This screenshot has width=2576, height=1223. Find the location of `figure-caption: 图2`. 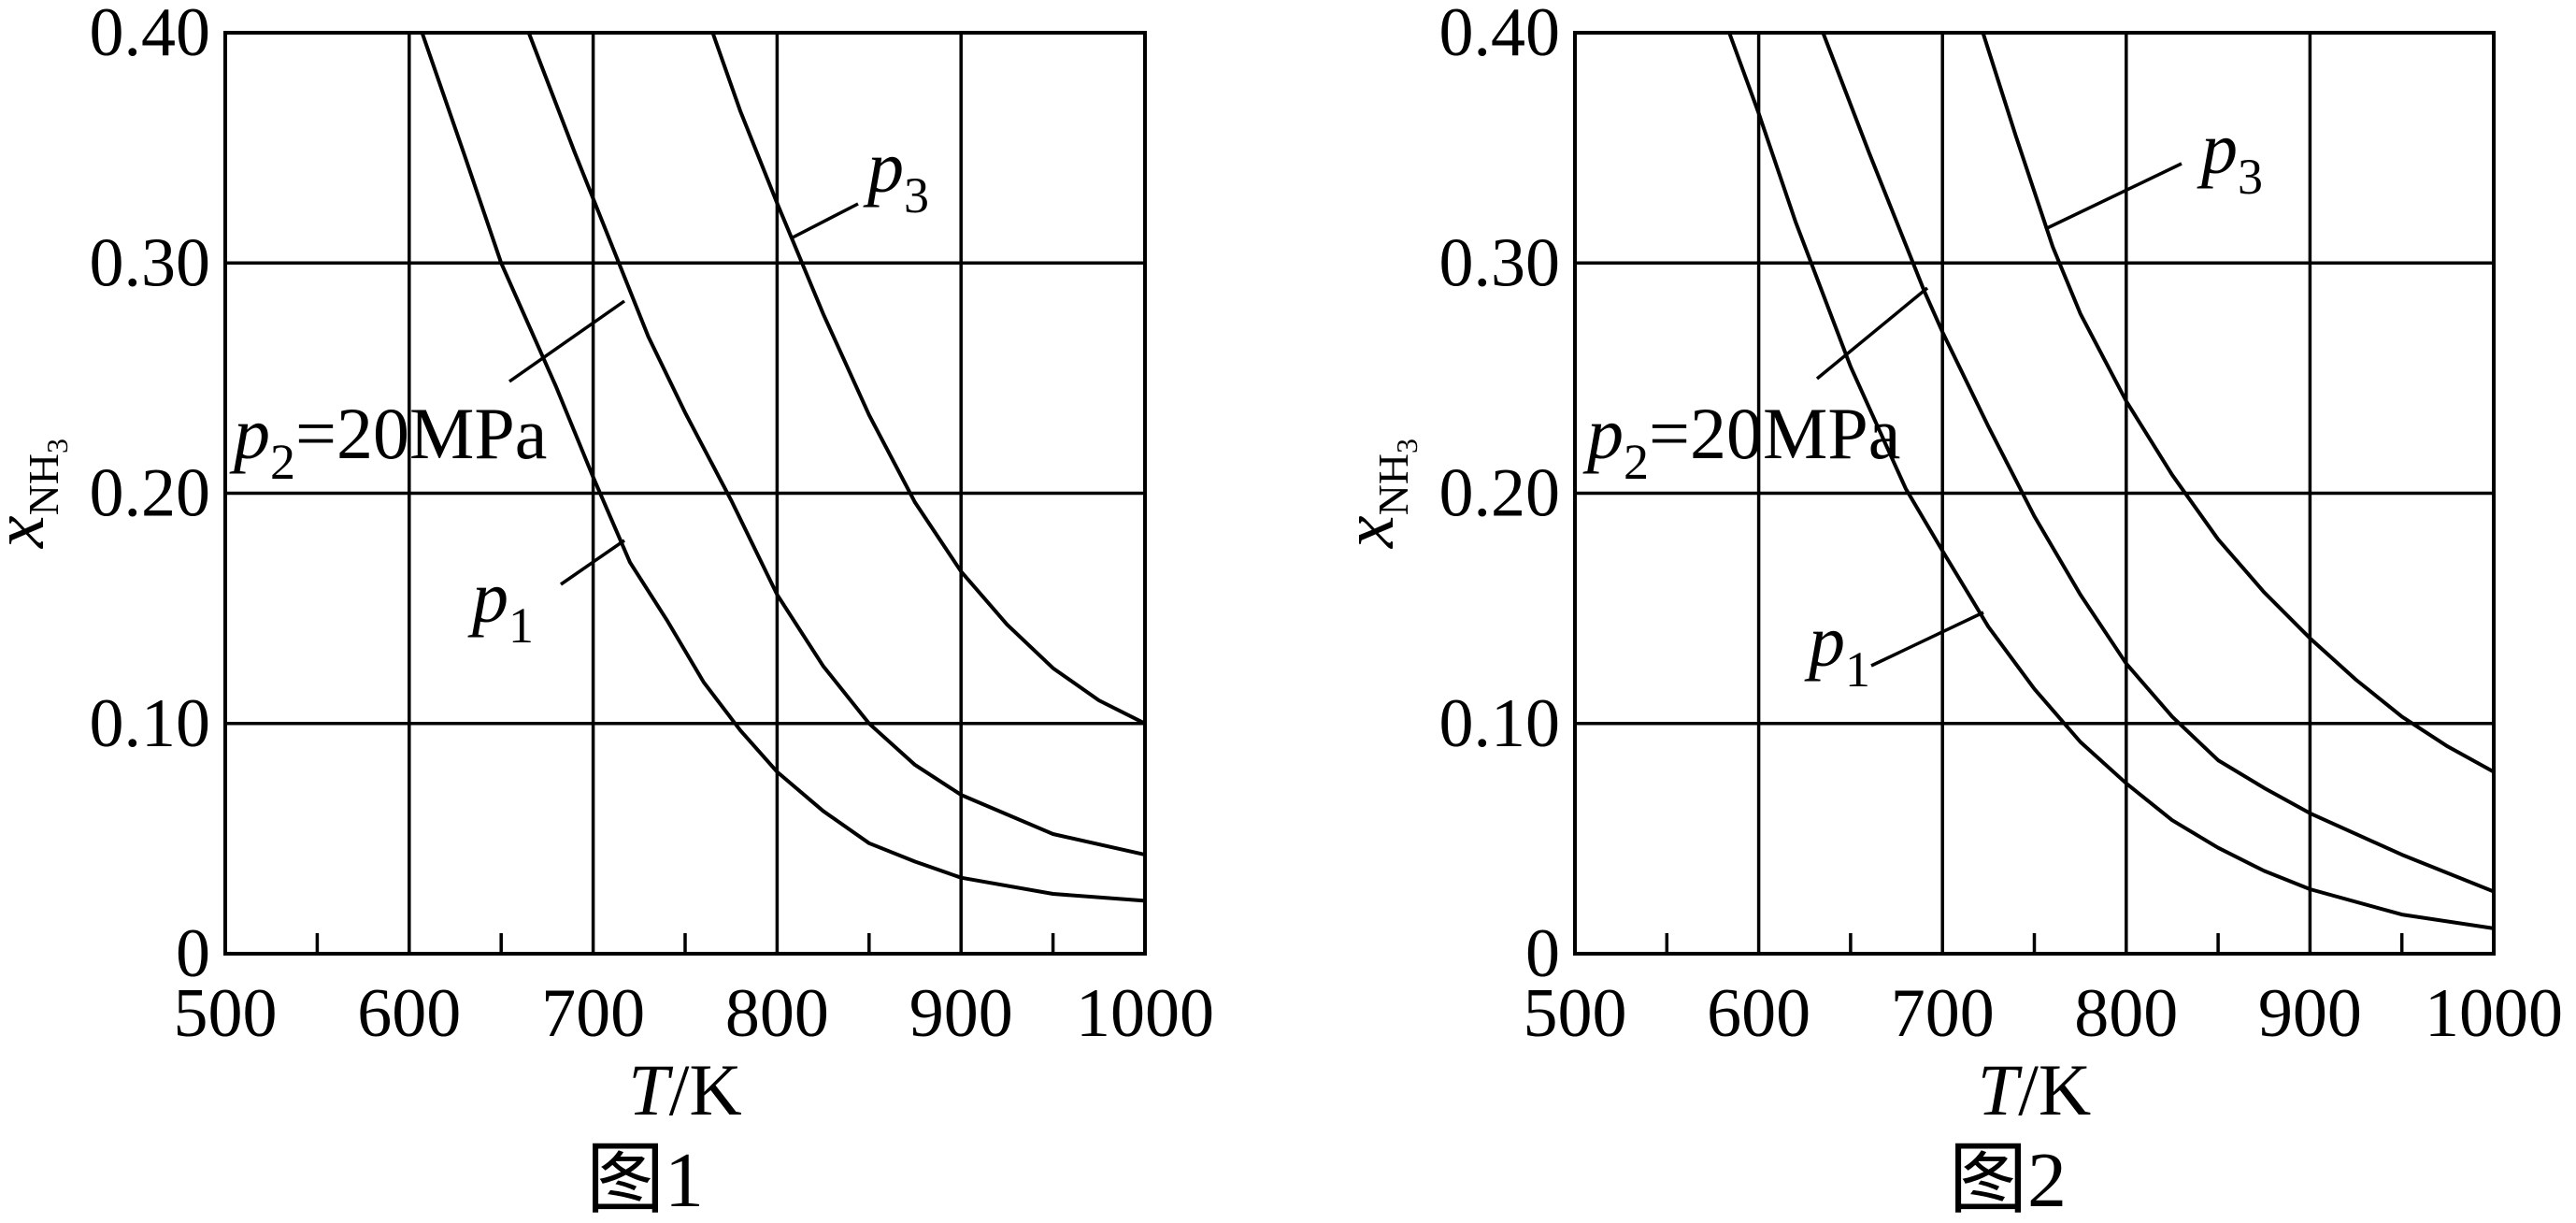

figure-caption: 图2 is located at coordinates (2008, 1180).